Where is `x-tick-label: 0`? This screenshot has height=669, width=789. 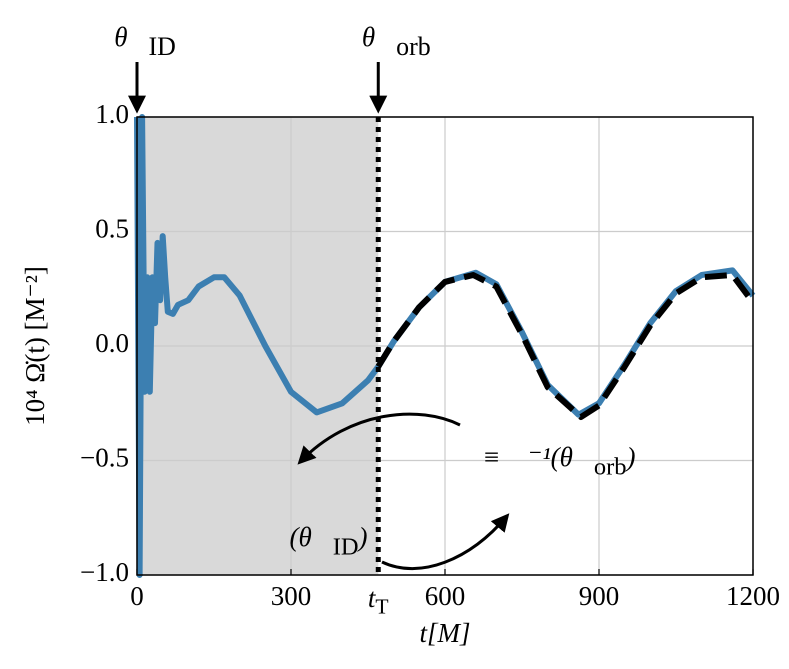
x-tick-label: 0 is located at coordinates (137, 596).